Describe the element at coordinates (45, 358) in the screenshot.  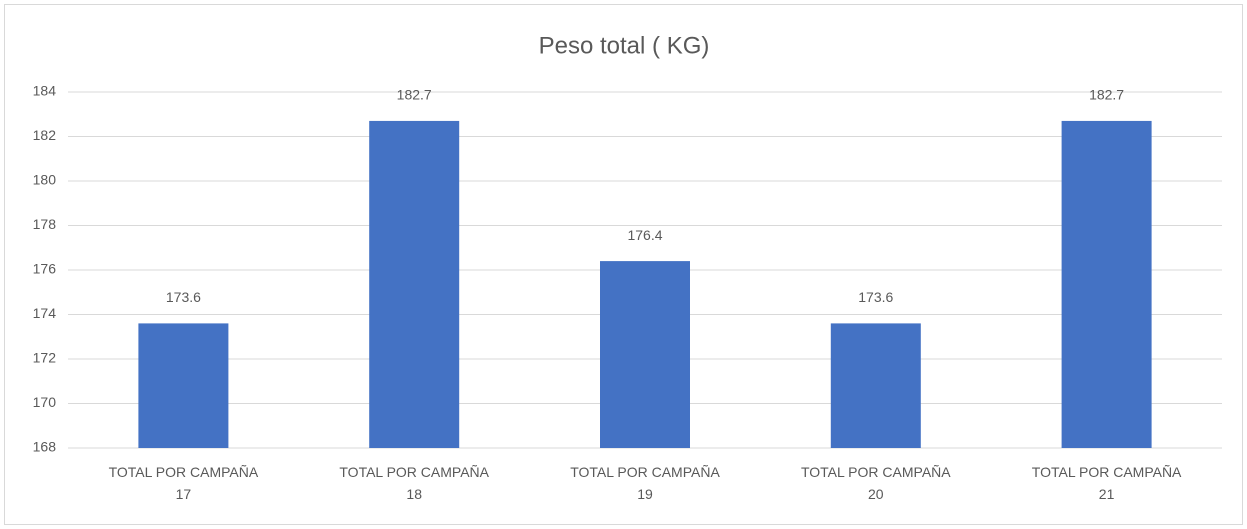
I see `y-tick-label: 172` at that location.